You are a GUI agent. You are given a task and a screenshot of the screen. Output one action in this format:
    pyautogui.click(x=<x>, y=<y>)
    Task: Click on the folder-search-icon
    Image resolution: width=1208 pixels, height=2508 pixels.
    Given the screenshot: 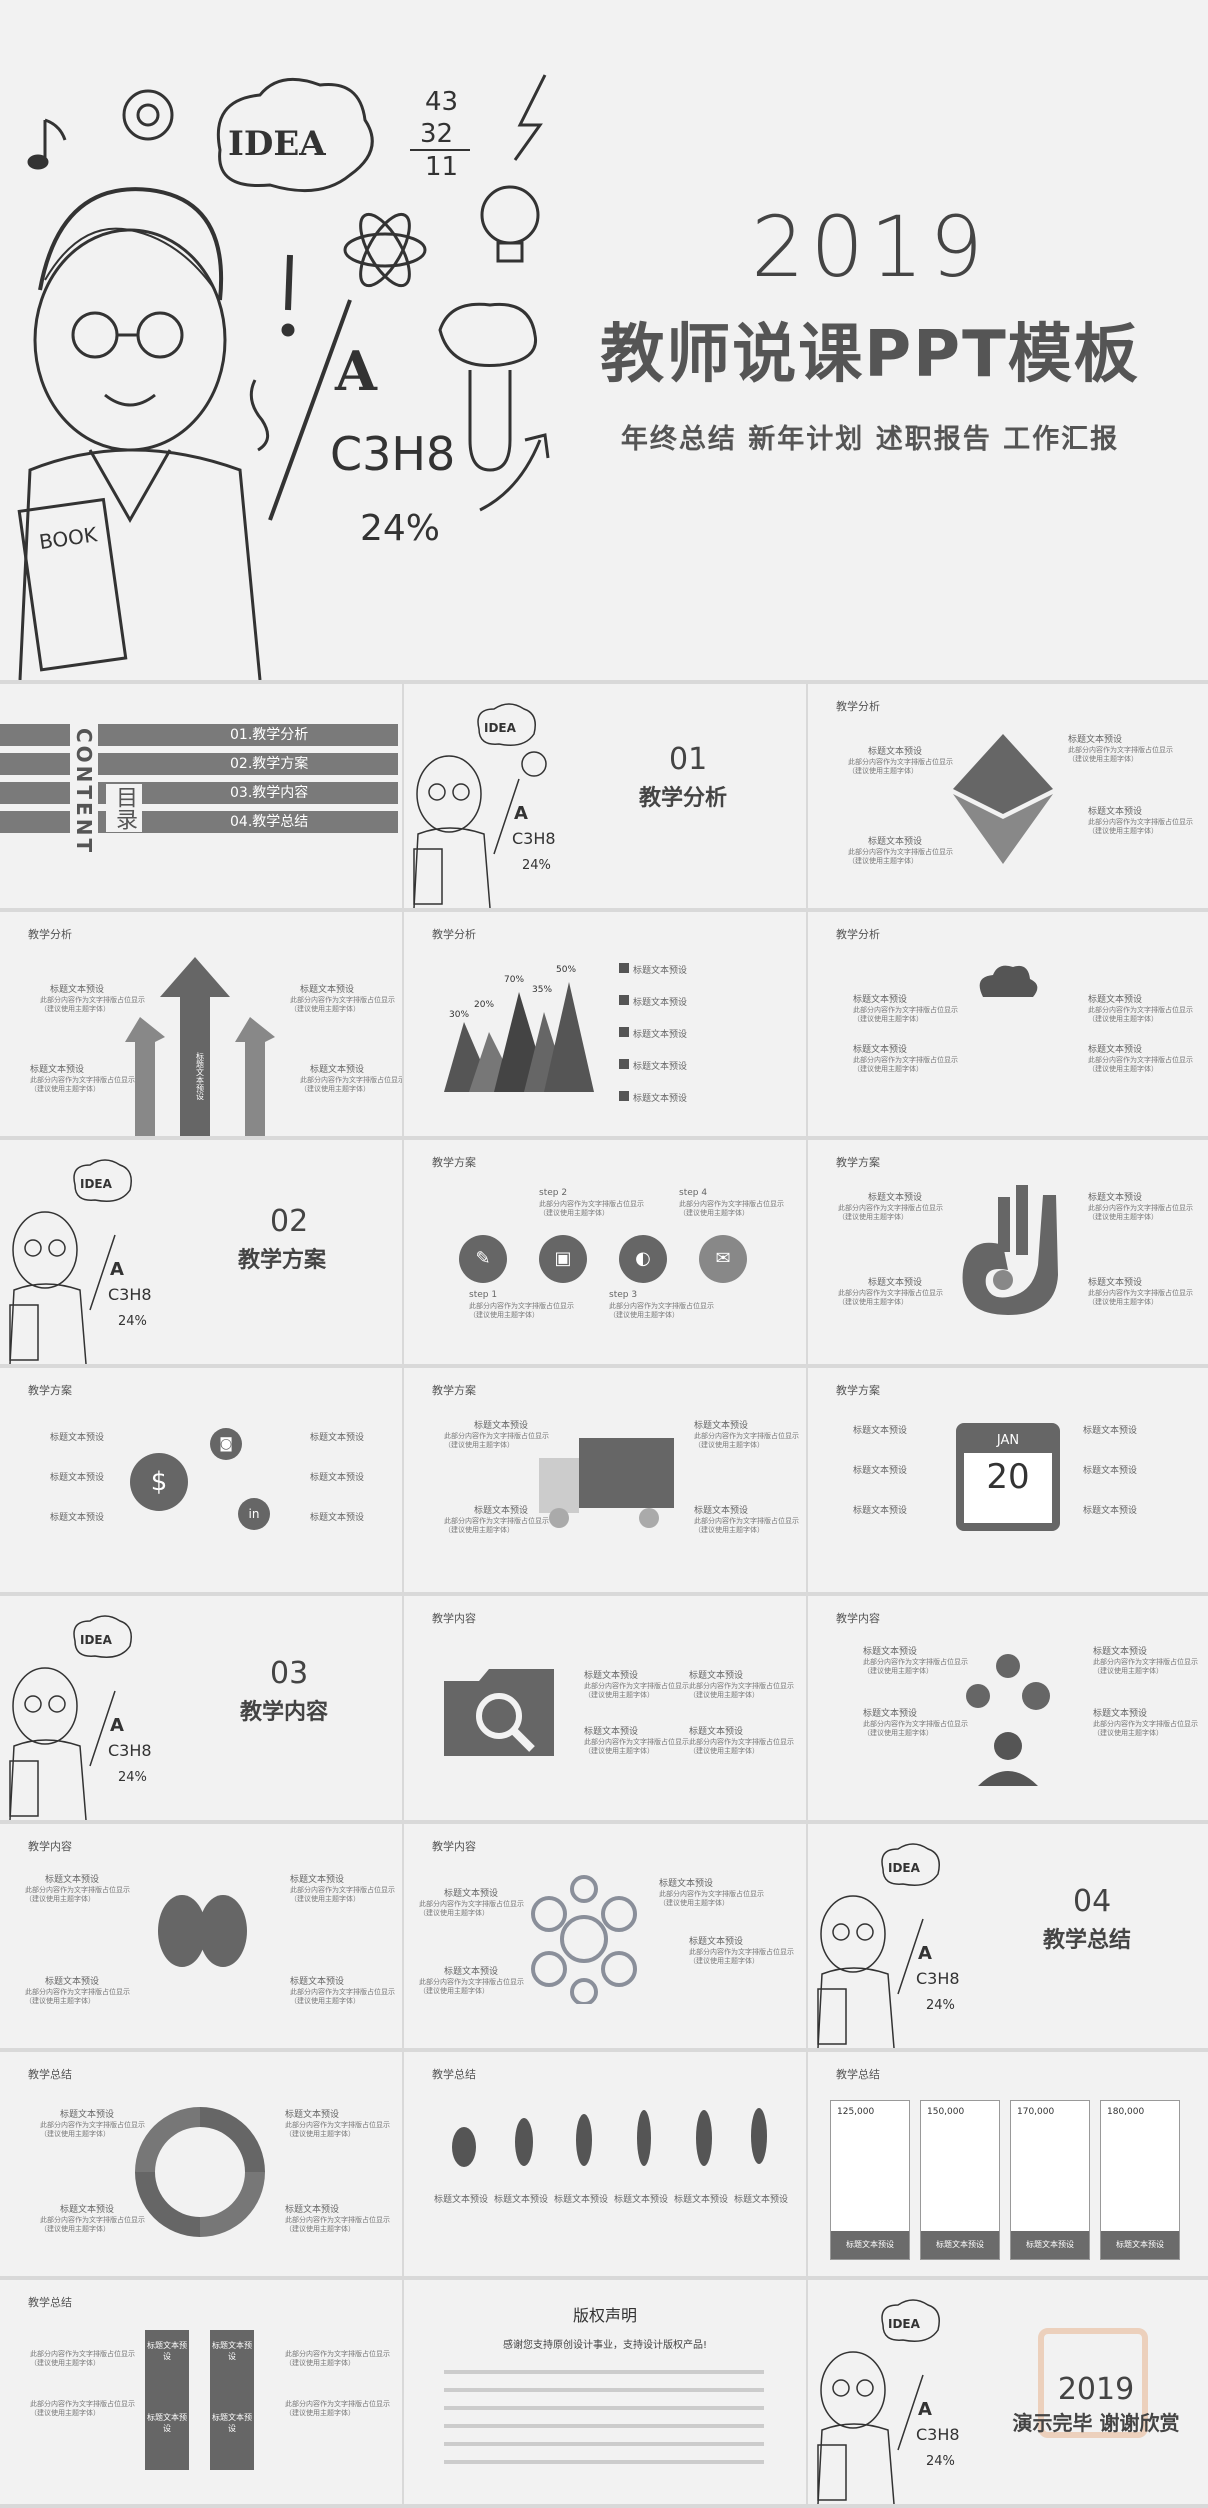 What is the action you would take?
    pyautogui.click(x=499, y=1712)
    